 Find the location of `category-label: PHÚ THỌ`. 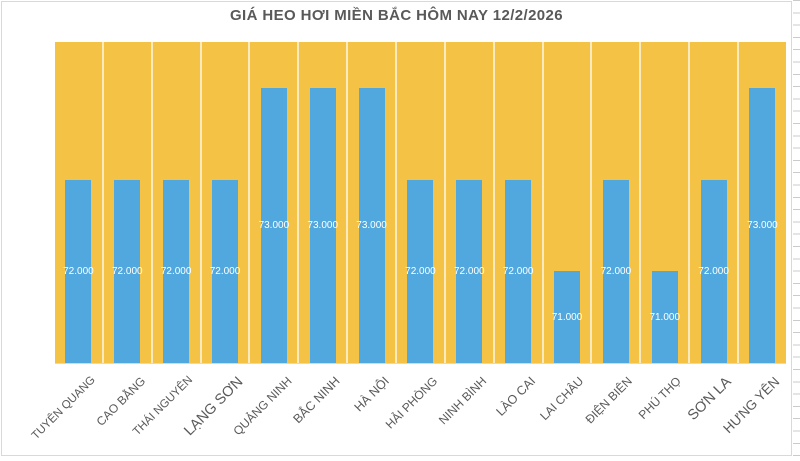

category-label: PHÚ THỌ is located at coordinates (660, 398).